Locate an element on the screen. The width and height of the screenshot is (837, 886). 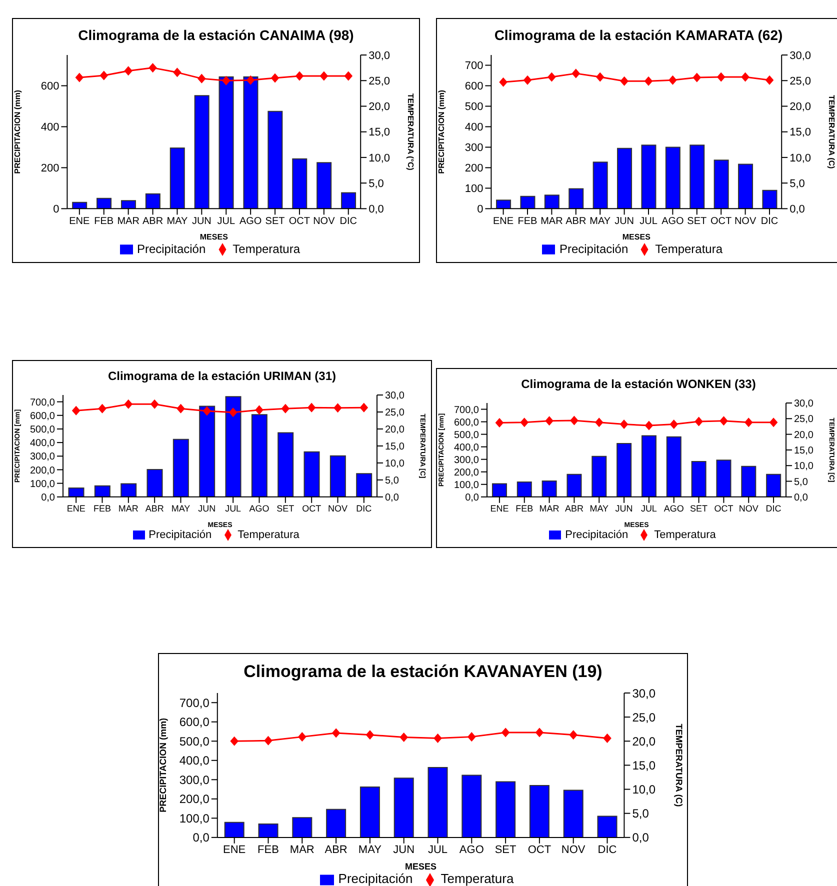
y-tick-label: 300 is located at coordinates (474, 148).